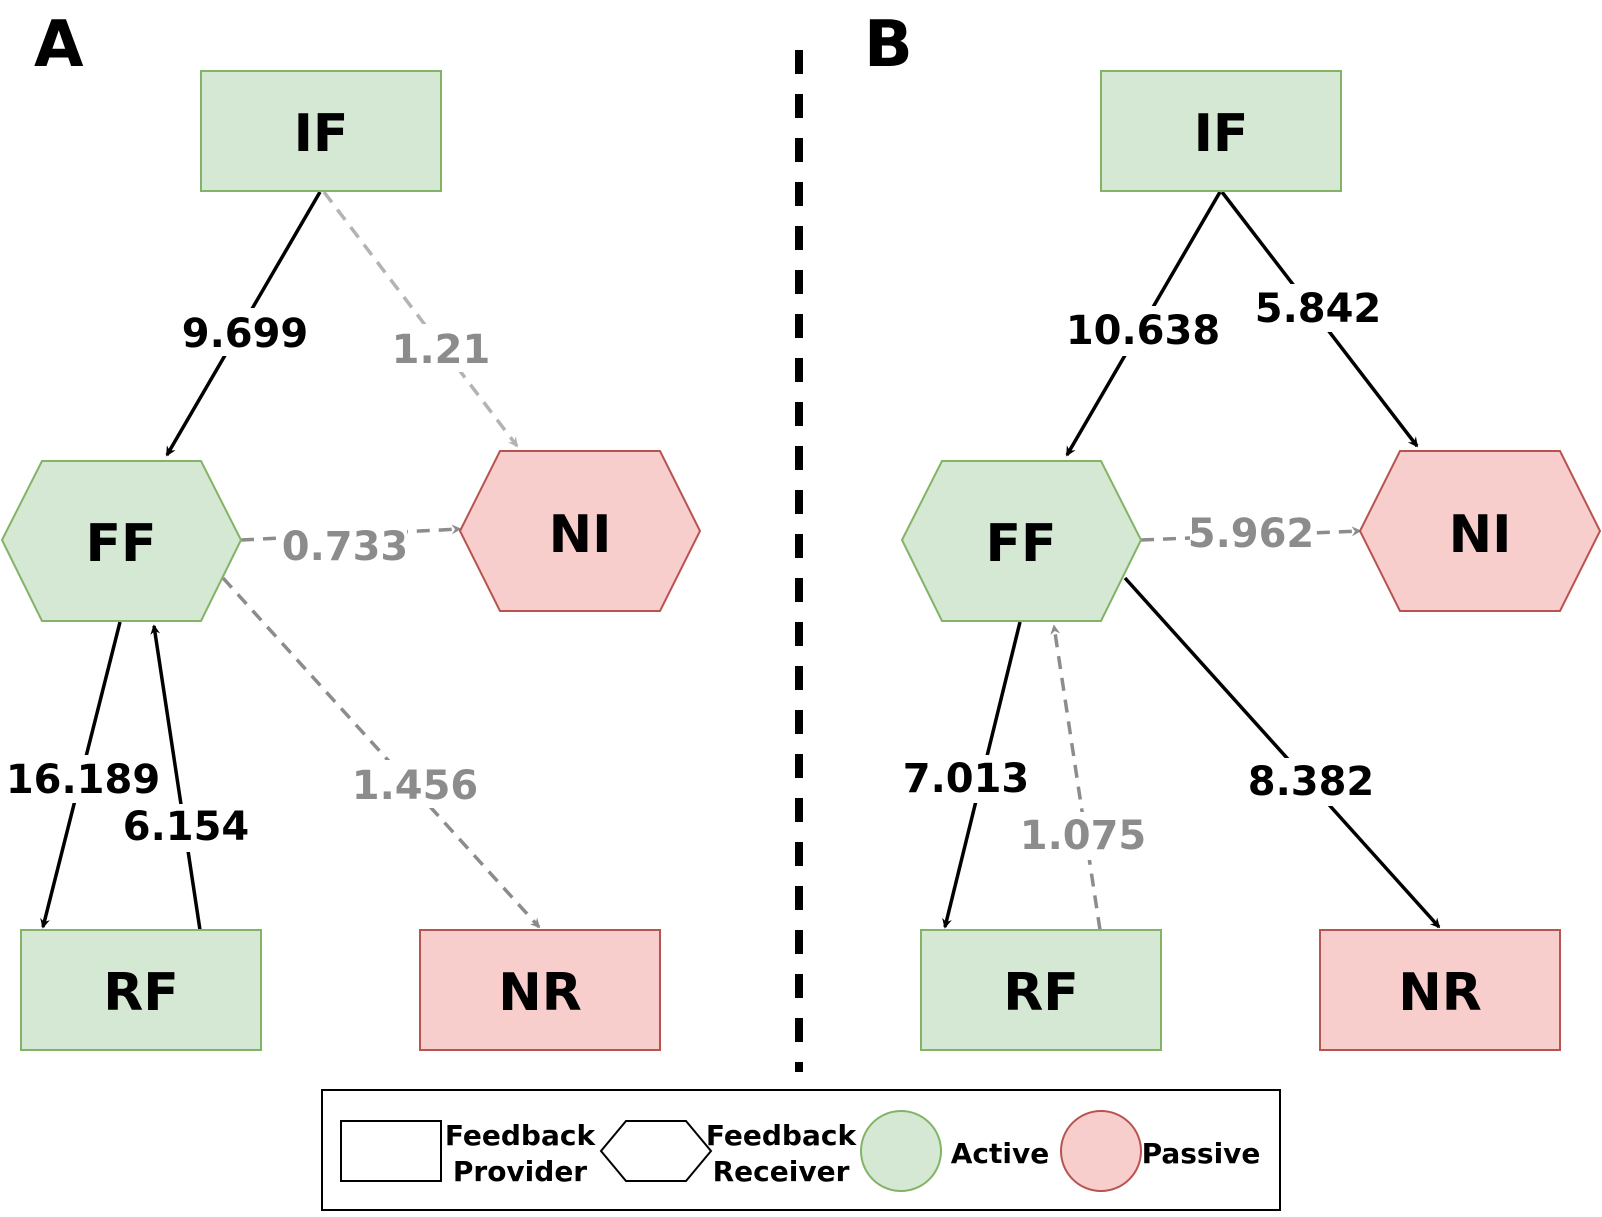 This screenshot has width=1602, height=1217. I want to click on edge-label-b-ff-ni: 5.962, so click(1251, 534).